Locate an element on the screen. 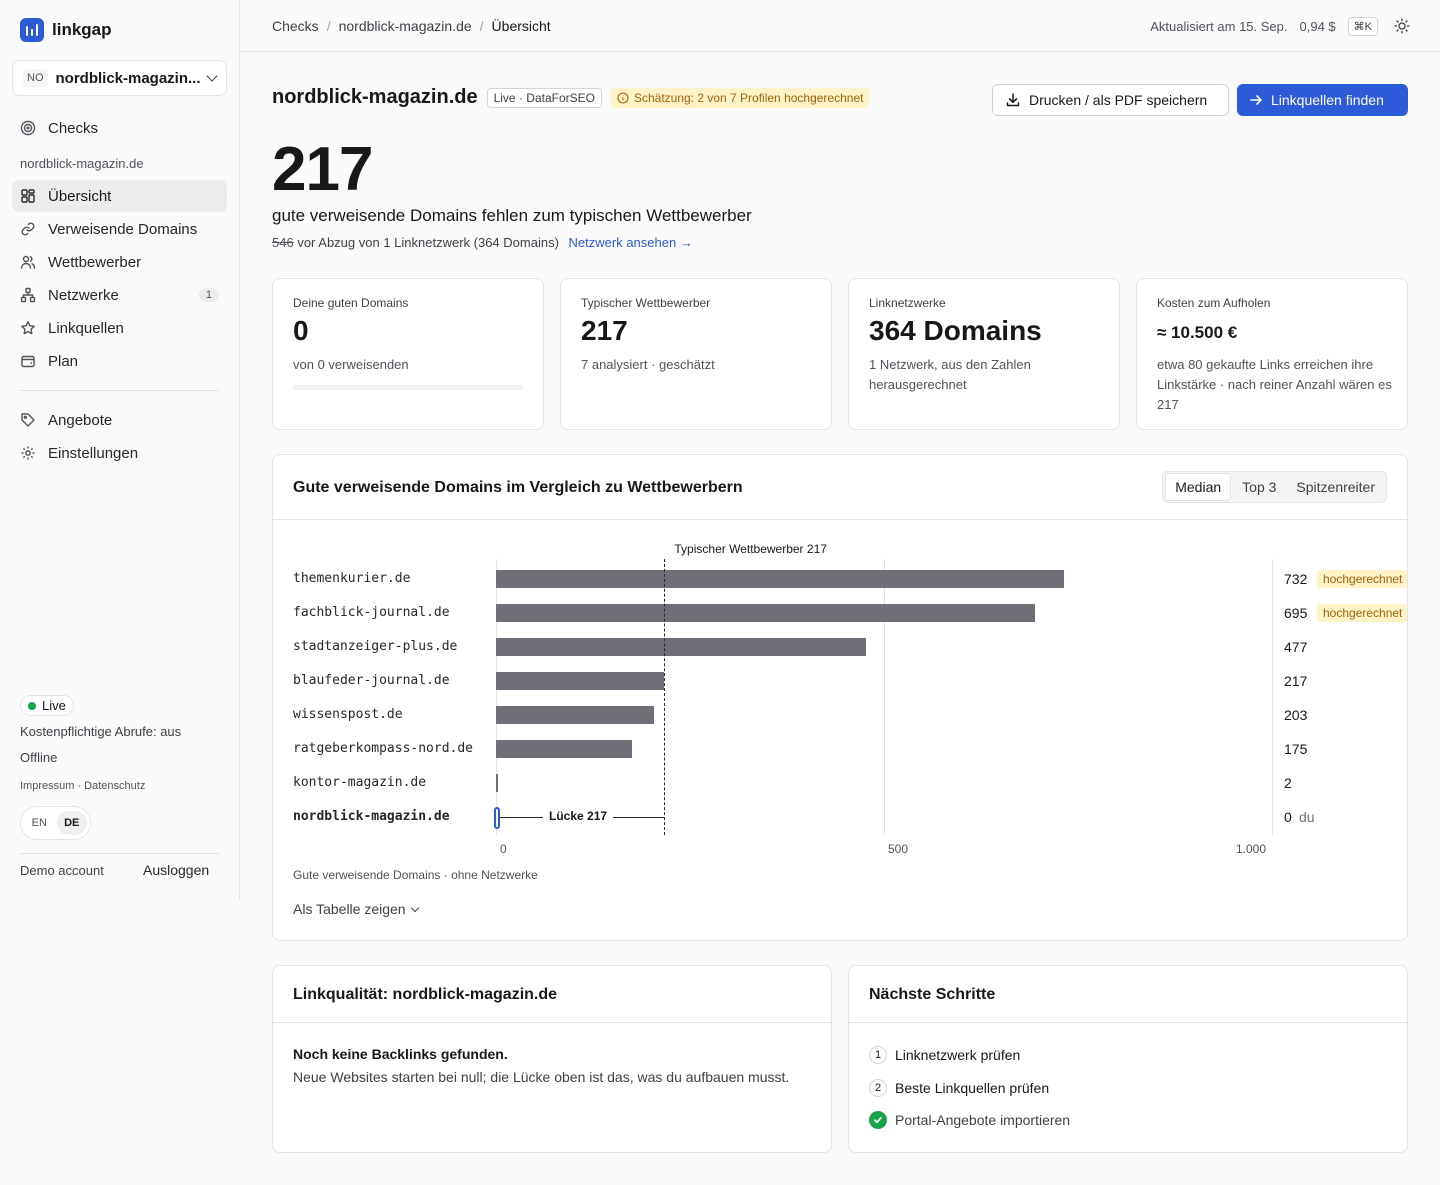  sidebar-item-angebote: Angebote is located at coordinates (119, 420).